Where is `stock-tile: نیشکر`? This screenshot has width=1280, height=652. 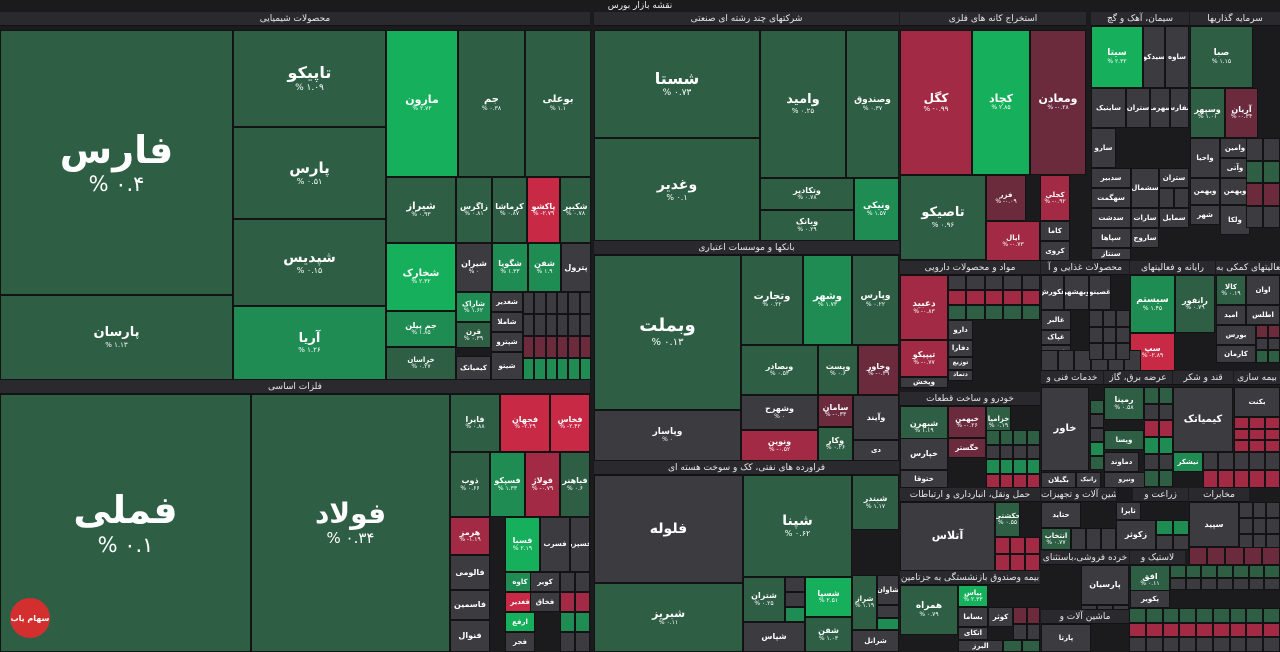
stock-tile: نیشکر is located at coordinates (1188, 462).